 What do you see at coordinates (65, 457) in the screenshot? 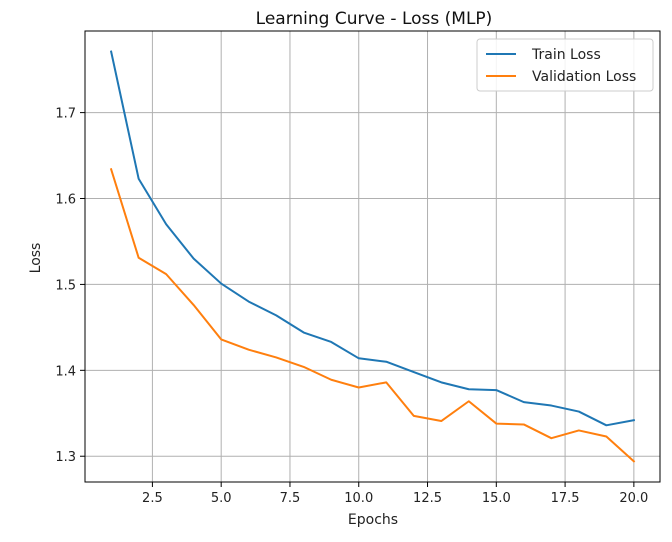
I see `y-tick-label: 1.3` at bounding box center [65, 457].